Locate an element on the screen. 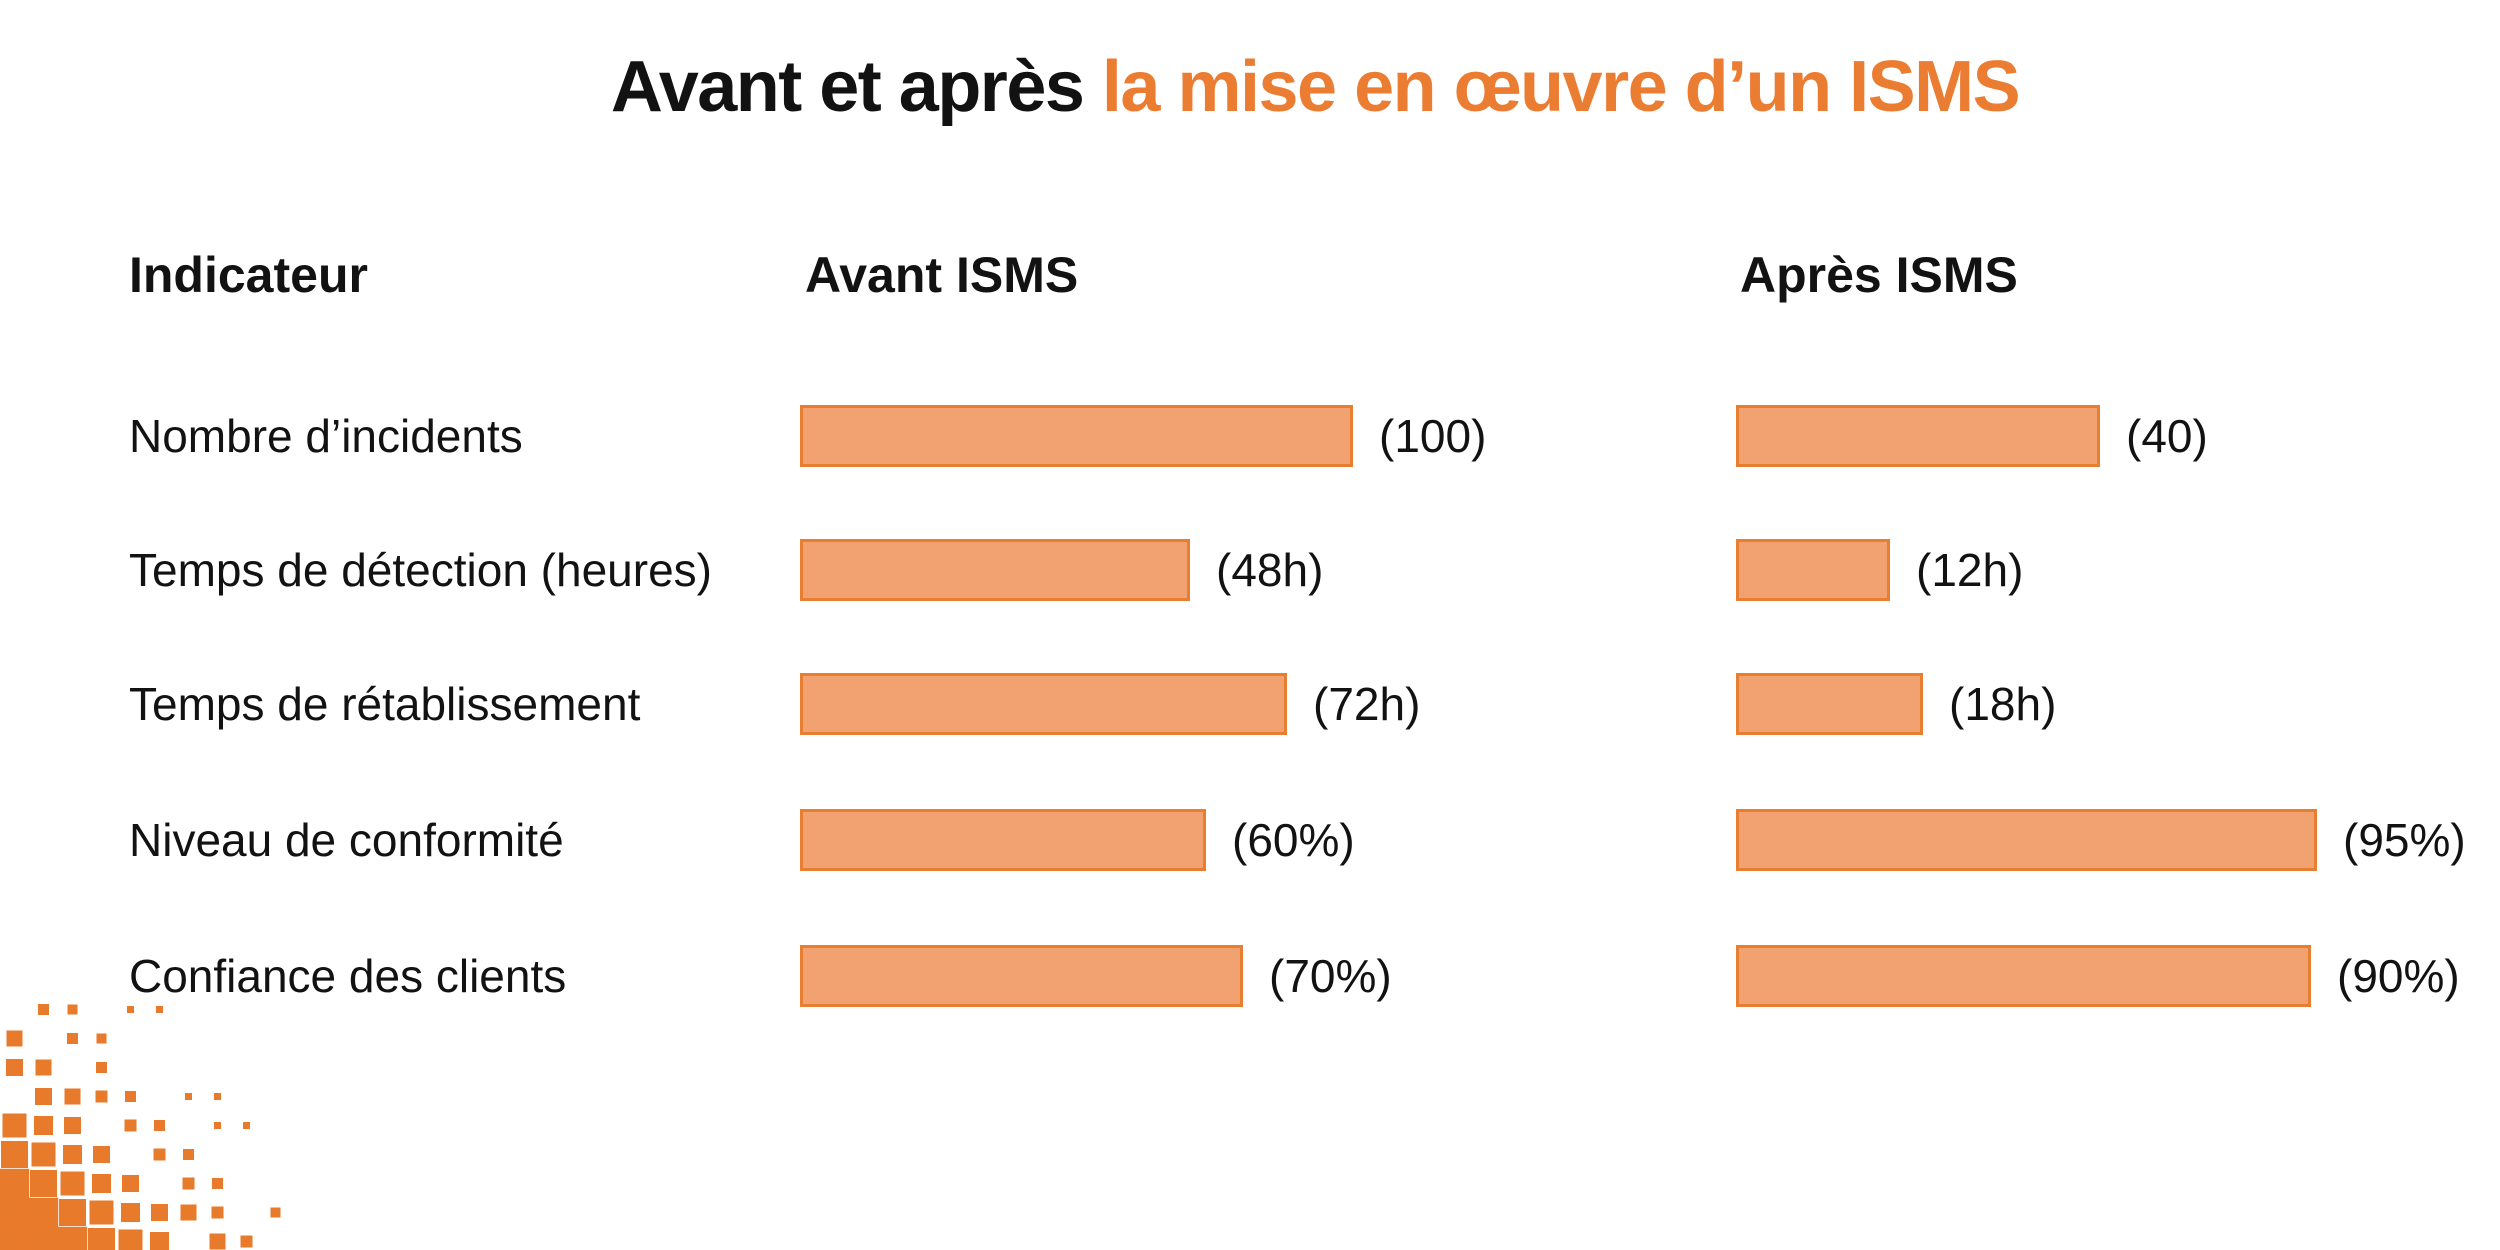 This screenshot has height=1250, width=2500. bar-value-apres-nombre-incidents: (40) is located at coordinates (2167, 436).